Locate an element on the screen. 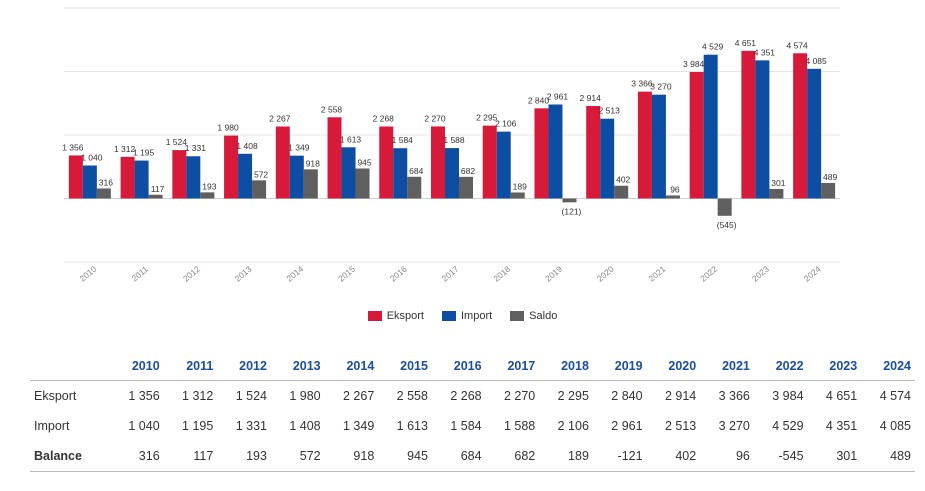 Image resolution: width=925 pixels, height=491 pixels. data-label-import-2024: 4 085 is located at coordinates (816, 61).